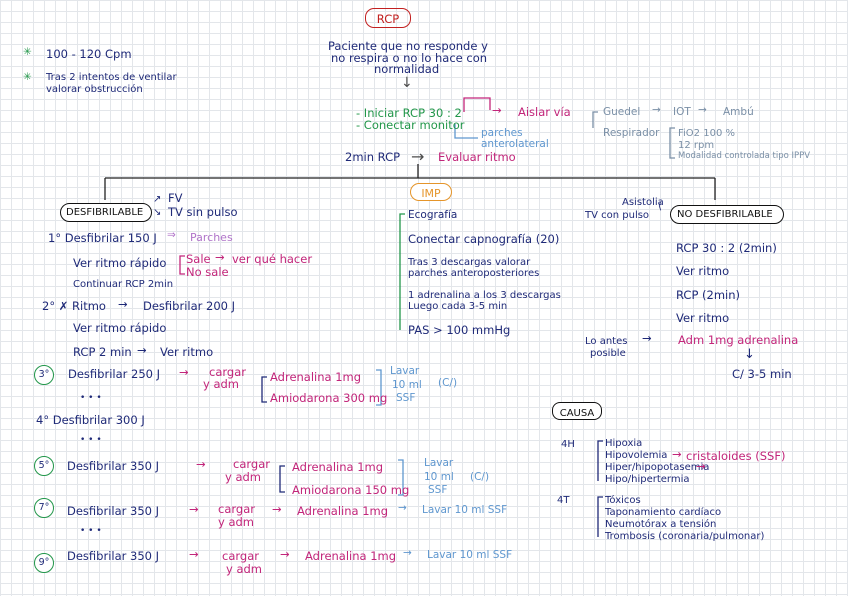 This screenshot has height=596, width=848. What do you see at coordinates (91, 440) in the screenshot?
I see `dots-2: • • •` at bounding box center [91, 440].